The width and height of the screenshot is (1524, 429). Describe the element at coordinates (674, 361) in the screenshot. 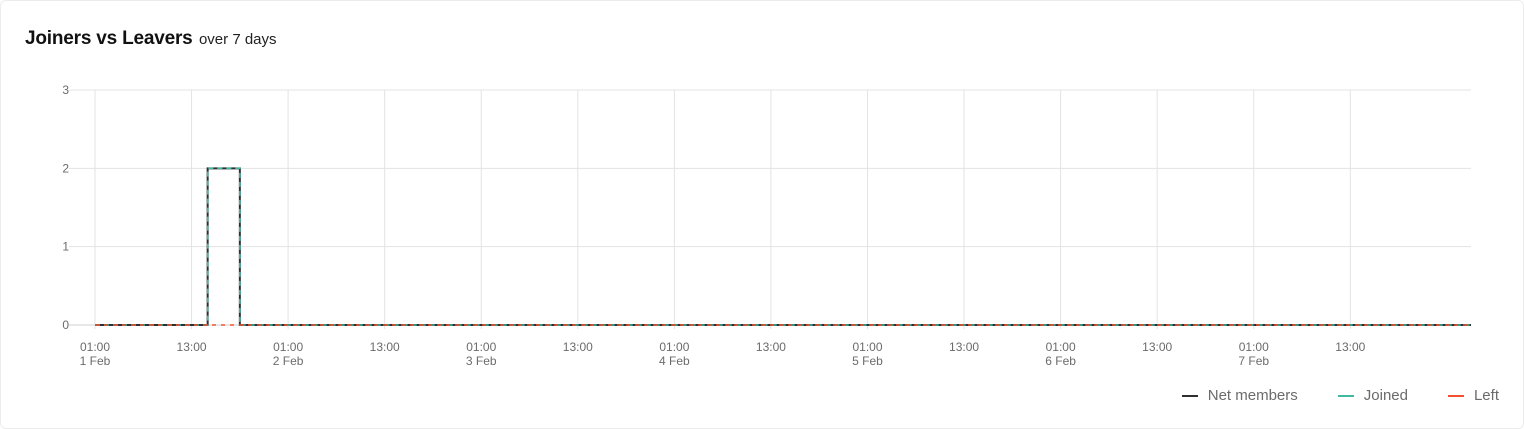

I see `x-tick-date-label: 4 Feb` at that location.